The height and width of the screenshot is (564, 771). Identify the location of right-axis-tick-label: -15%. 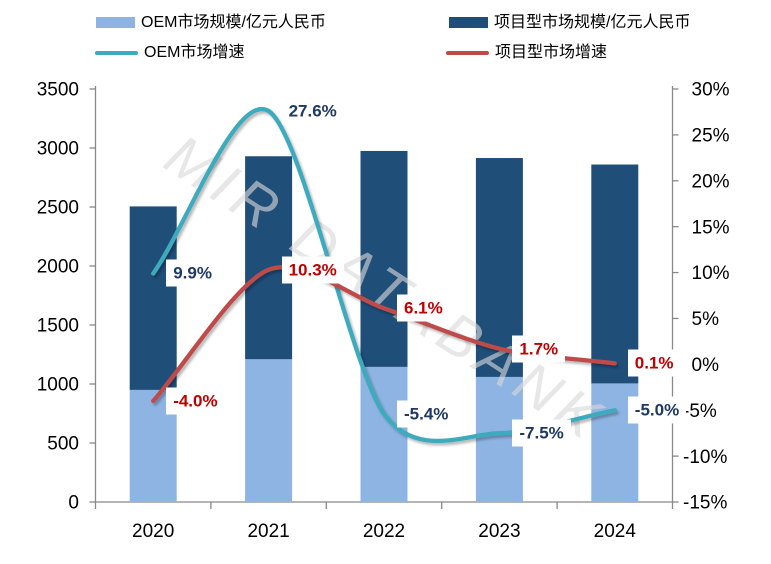
(705, 503).